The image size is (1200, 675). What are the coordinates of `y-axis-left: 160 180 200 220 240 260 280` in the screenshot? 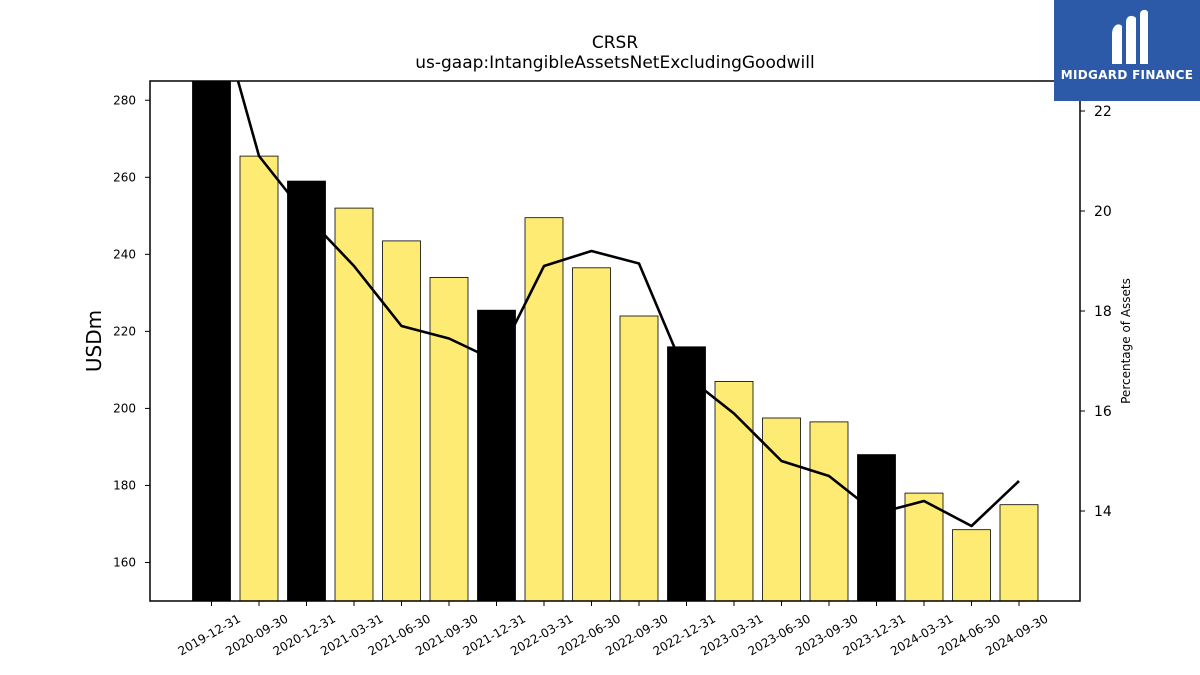 It's located at (131, 331).